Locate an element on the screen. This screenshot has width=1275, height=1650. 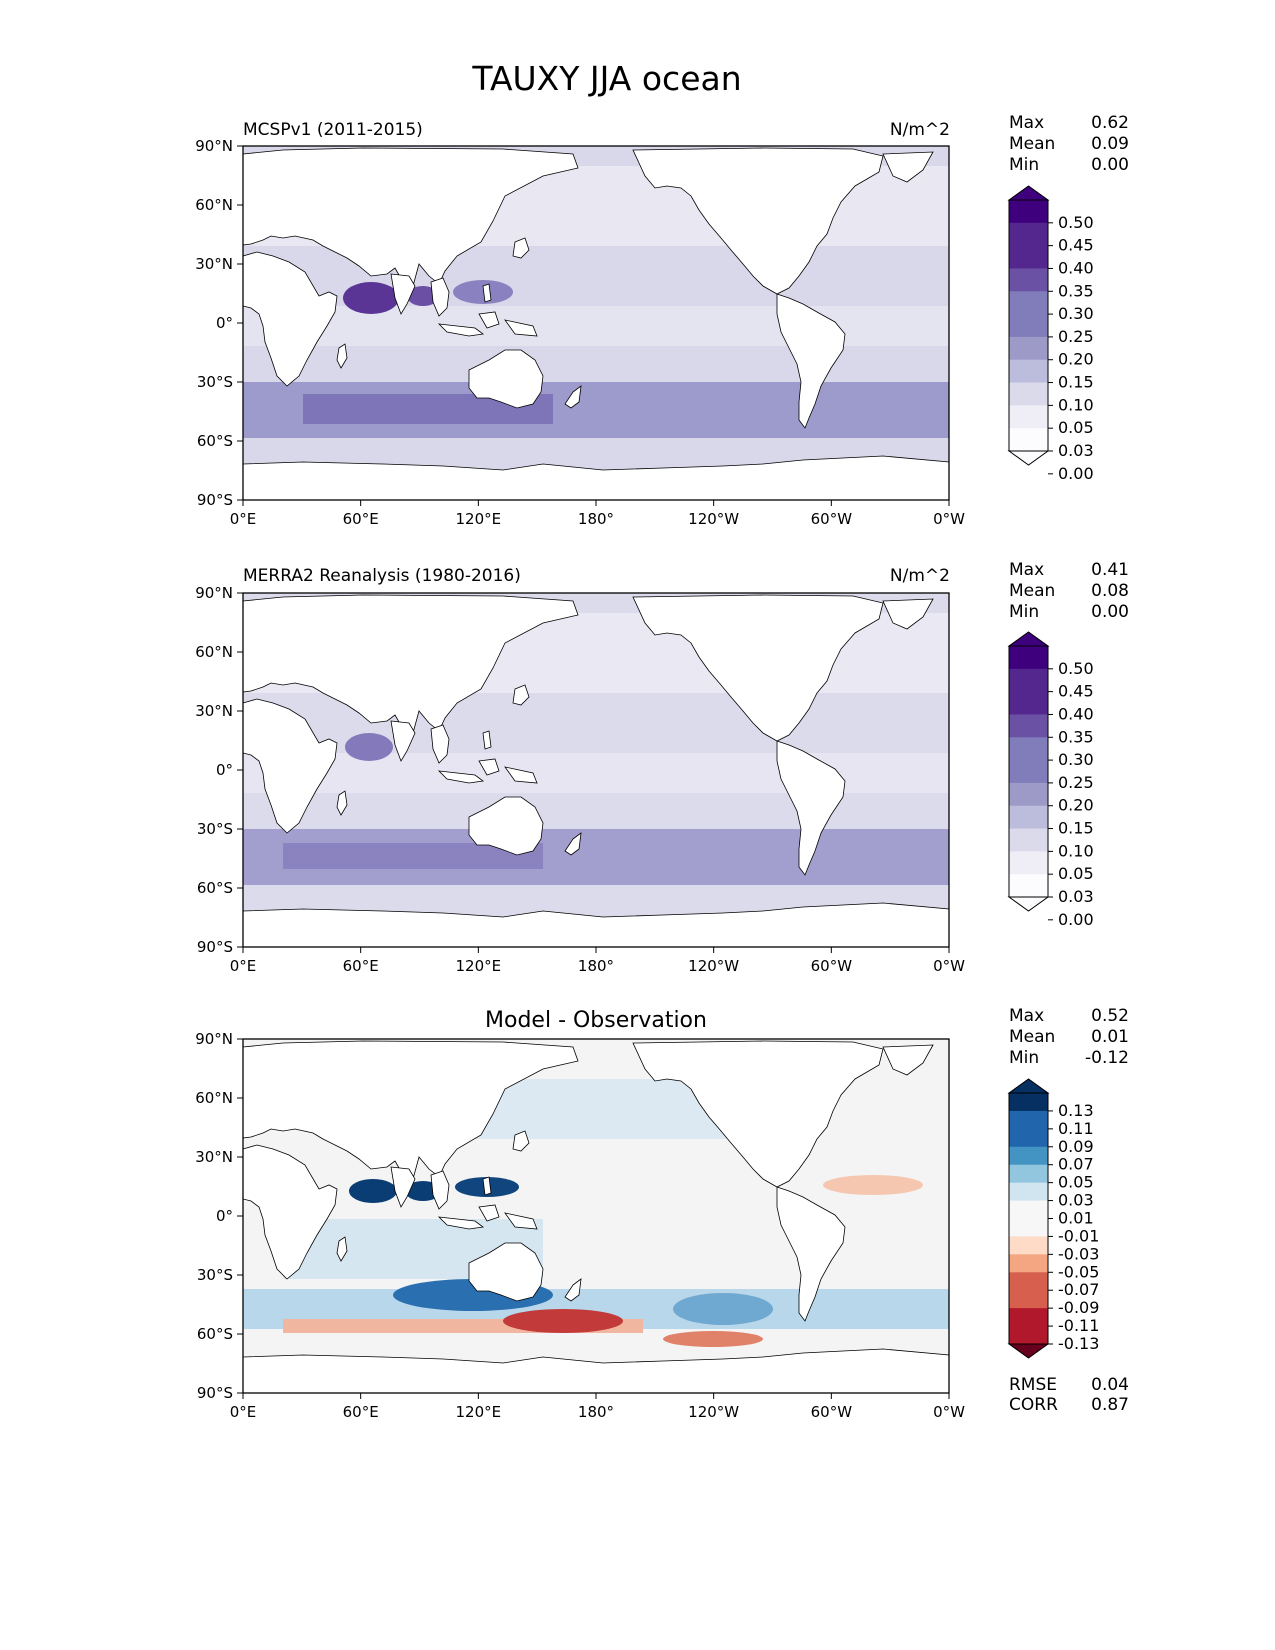
colorbar-tick-label: 0.00 is located at coordinates (1076, 919).